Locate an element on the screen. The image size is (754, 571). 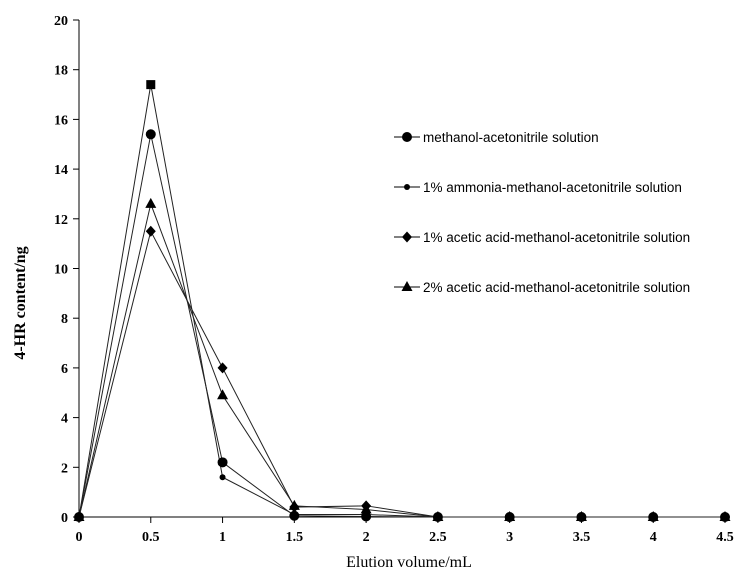
x-tick-label: 4.5 is located at coordinates (725, 537).